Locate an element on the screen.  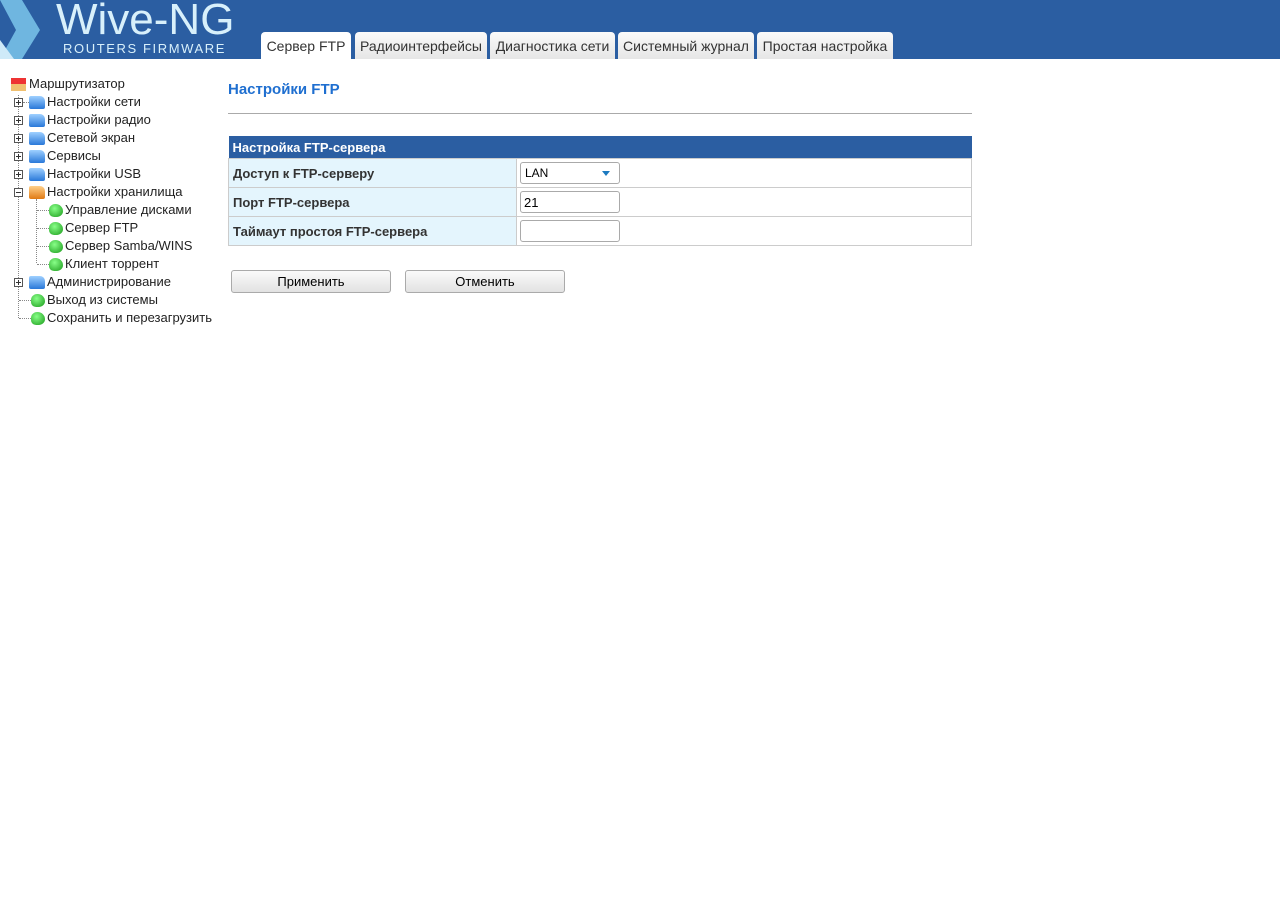
tree-item-samba: Сервер Samba/WINS is located at coordinates (101, 245).